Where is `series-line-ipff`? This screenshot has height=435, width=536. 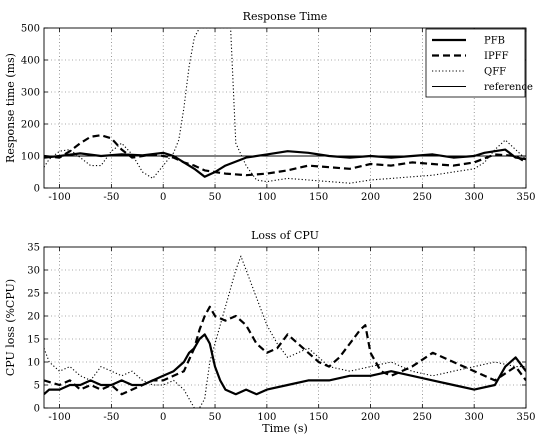
series-line-ipff is located at coordinates (285, 155).